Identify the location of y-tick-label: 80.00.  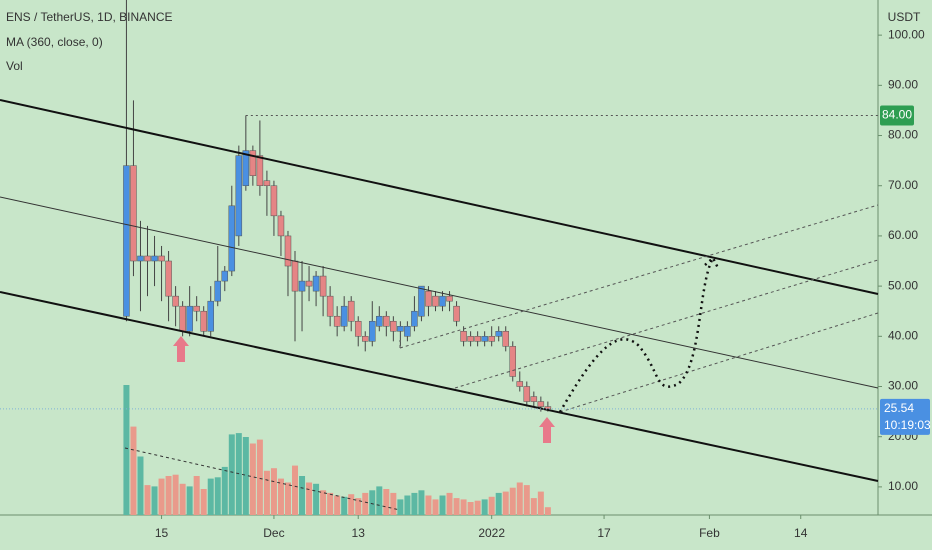
(903, 135).